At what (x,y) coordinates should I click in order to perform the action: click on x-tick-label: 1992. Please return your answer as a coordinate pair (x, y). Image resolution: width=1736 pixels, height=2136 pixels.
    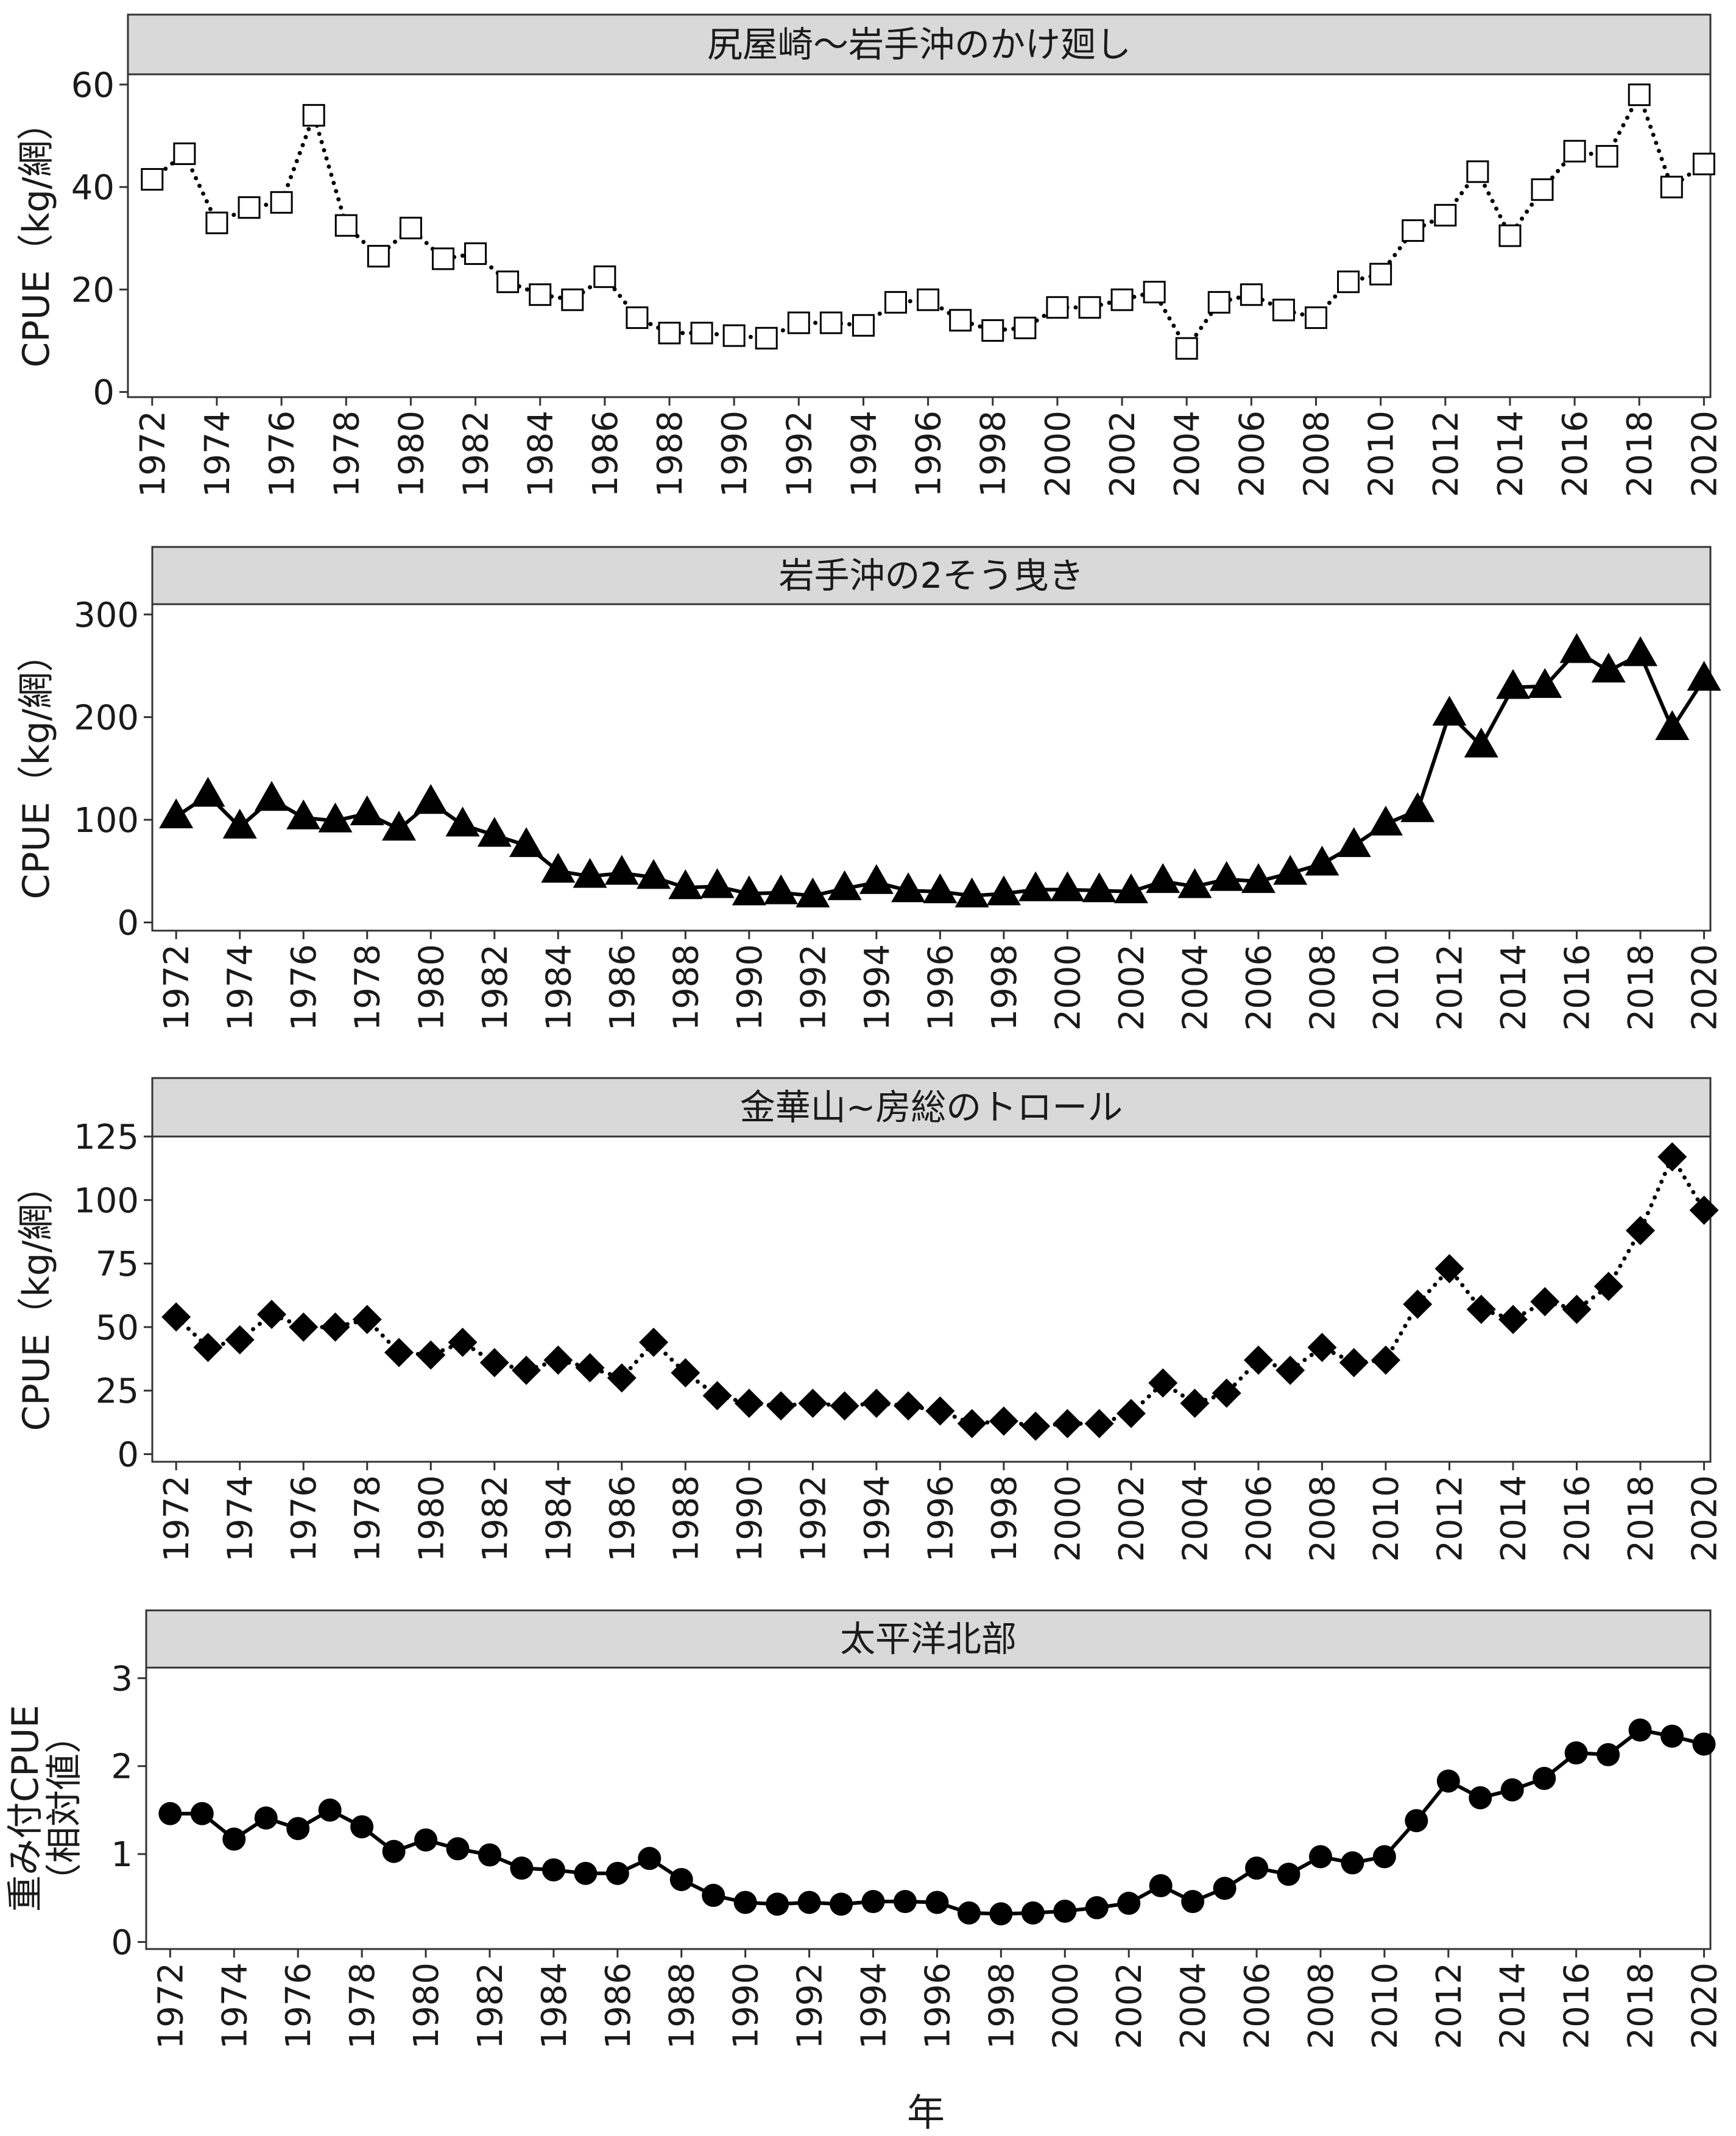
    Looking at the image, I should click on (799, 454).